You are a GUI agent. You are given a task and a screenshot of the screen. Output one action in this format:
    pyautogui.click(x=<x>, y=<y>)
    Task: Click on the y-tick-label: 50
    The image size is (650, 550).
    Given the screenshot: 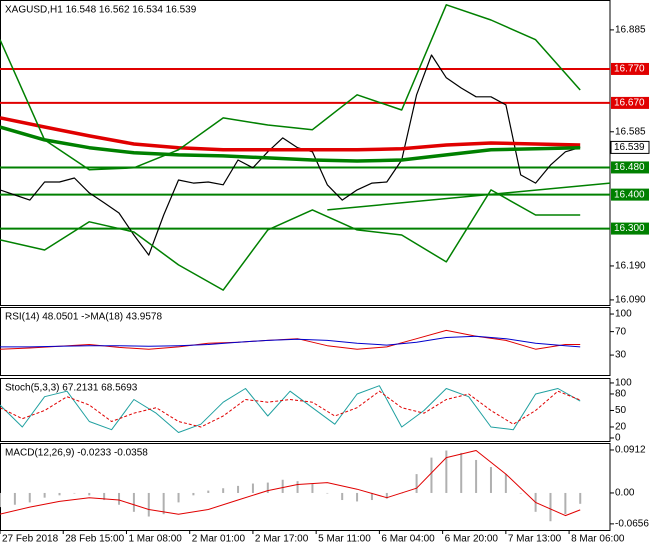 What is the action you would take?
    pyautogui.click(x=621, y=410)
    